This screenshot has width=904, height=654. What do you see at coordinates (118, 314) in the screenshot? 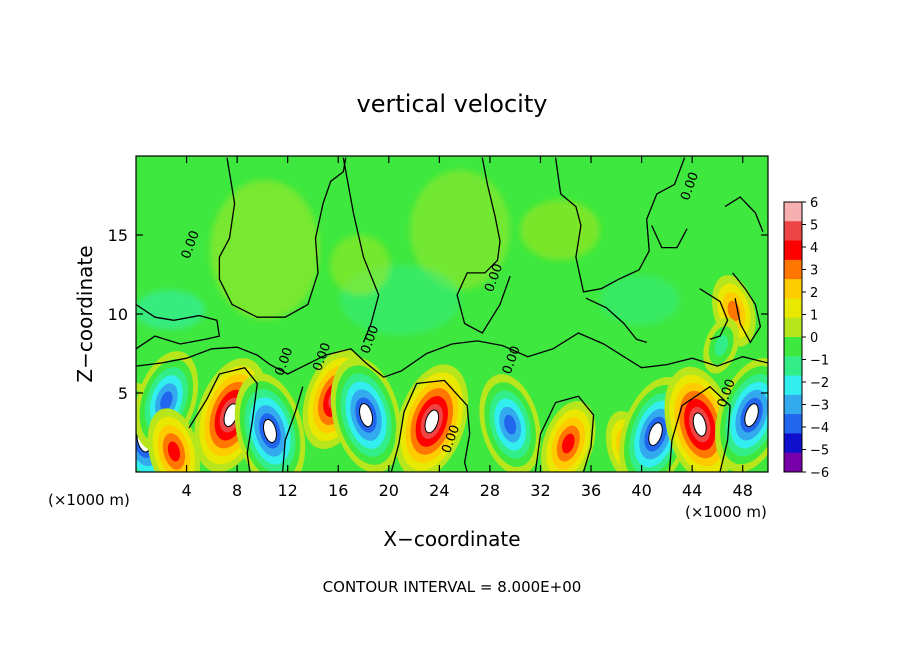
I see `y-tick-label: 10` at bounding box center [118, 314].